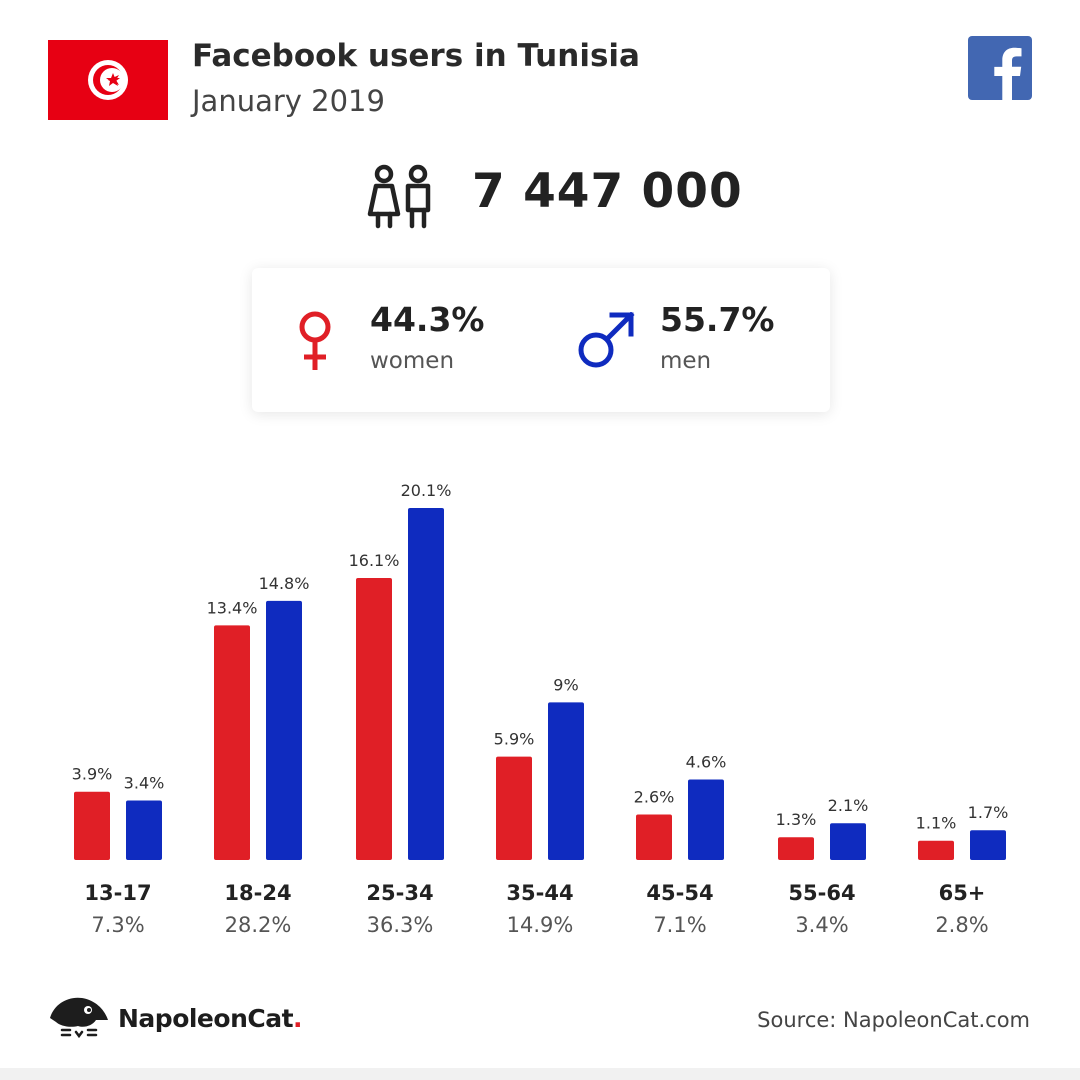 The image size is (1080, 1080). Describe the element at coordinates (936, 823) in the screenshot. I see `data-label-women: 1.1%` at that location.